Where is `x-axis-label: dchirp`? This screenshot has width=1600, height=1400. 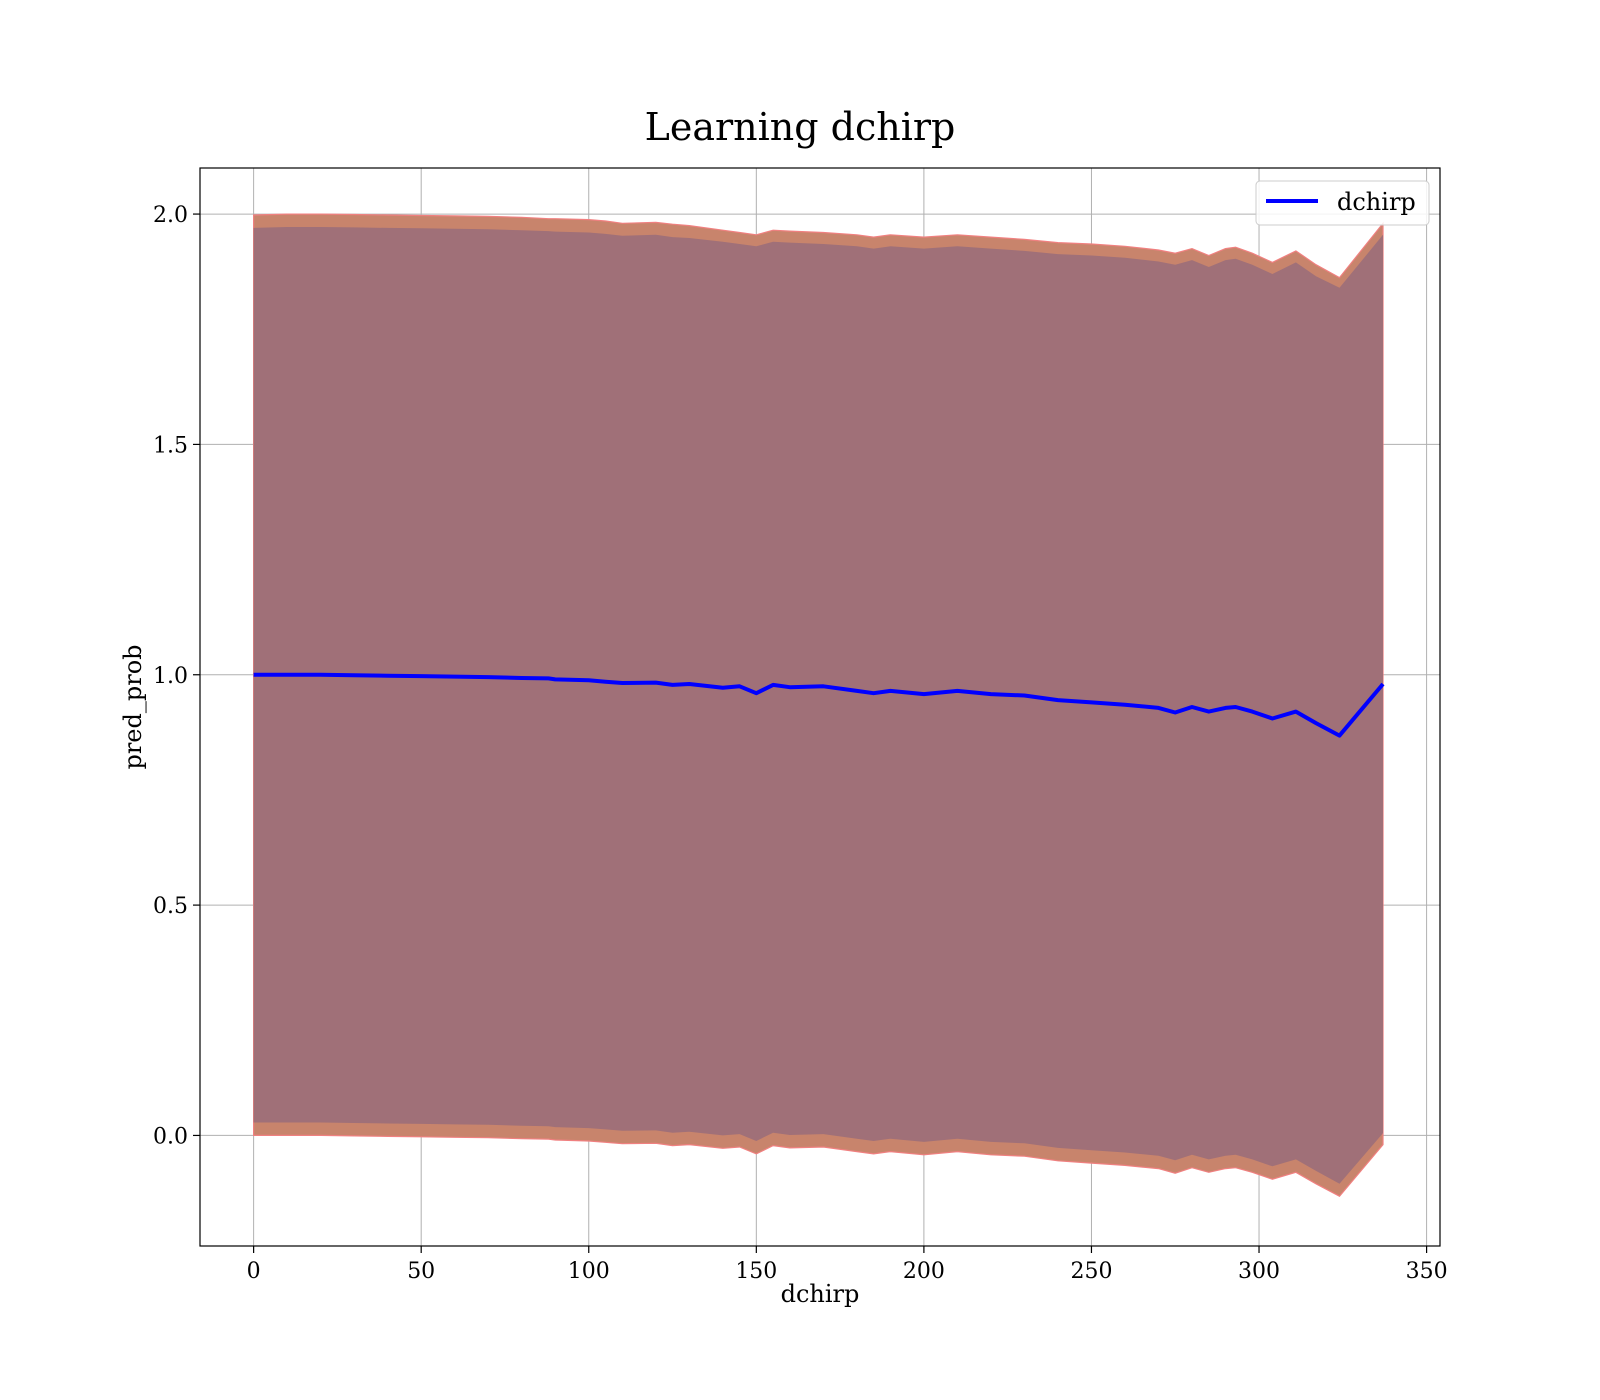
x-axis-label: dchirp is located at coordinates (820, 1294).